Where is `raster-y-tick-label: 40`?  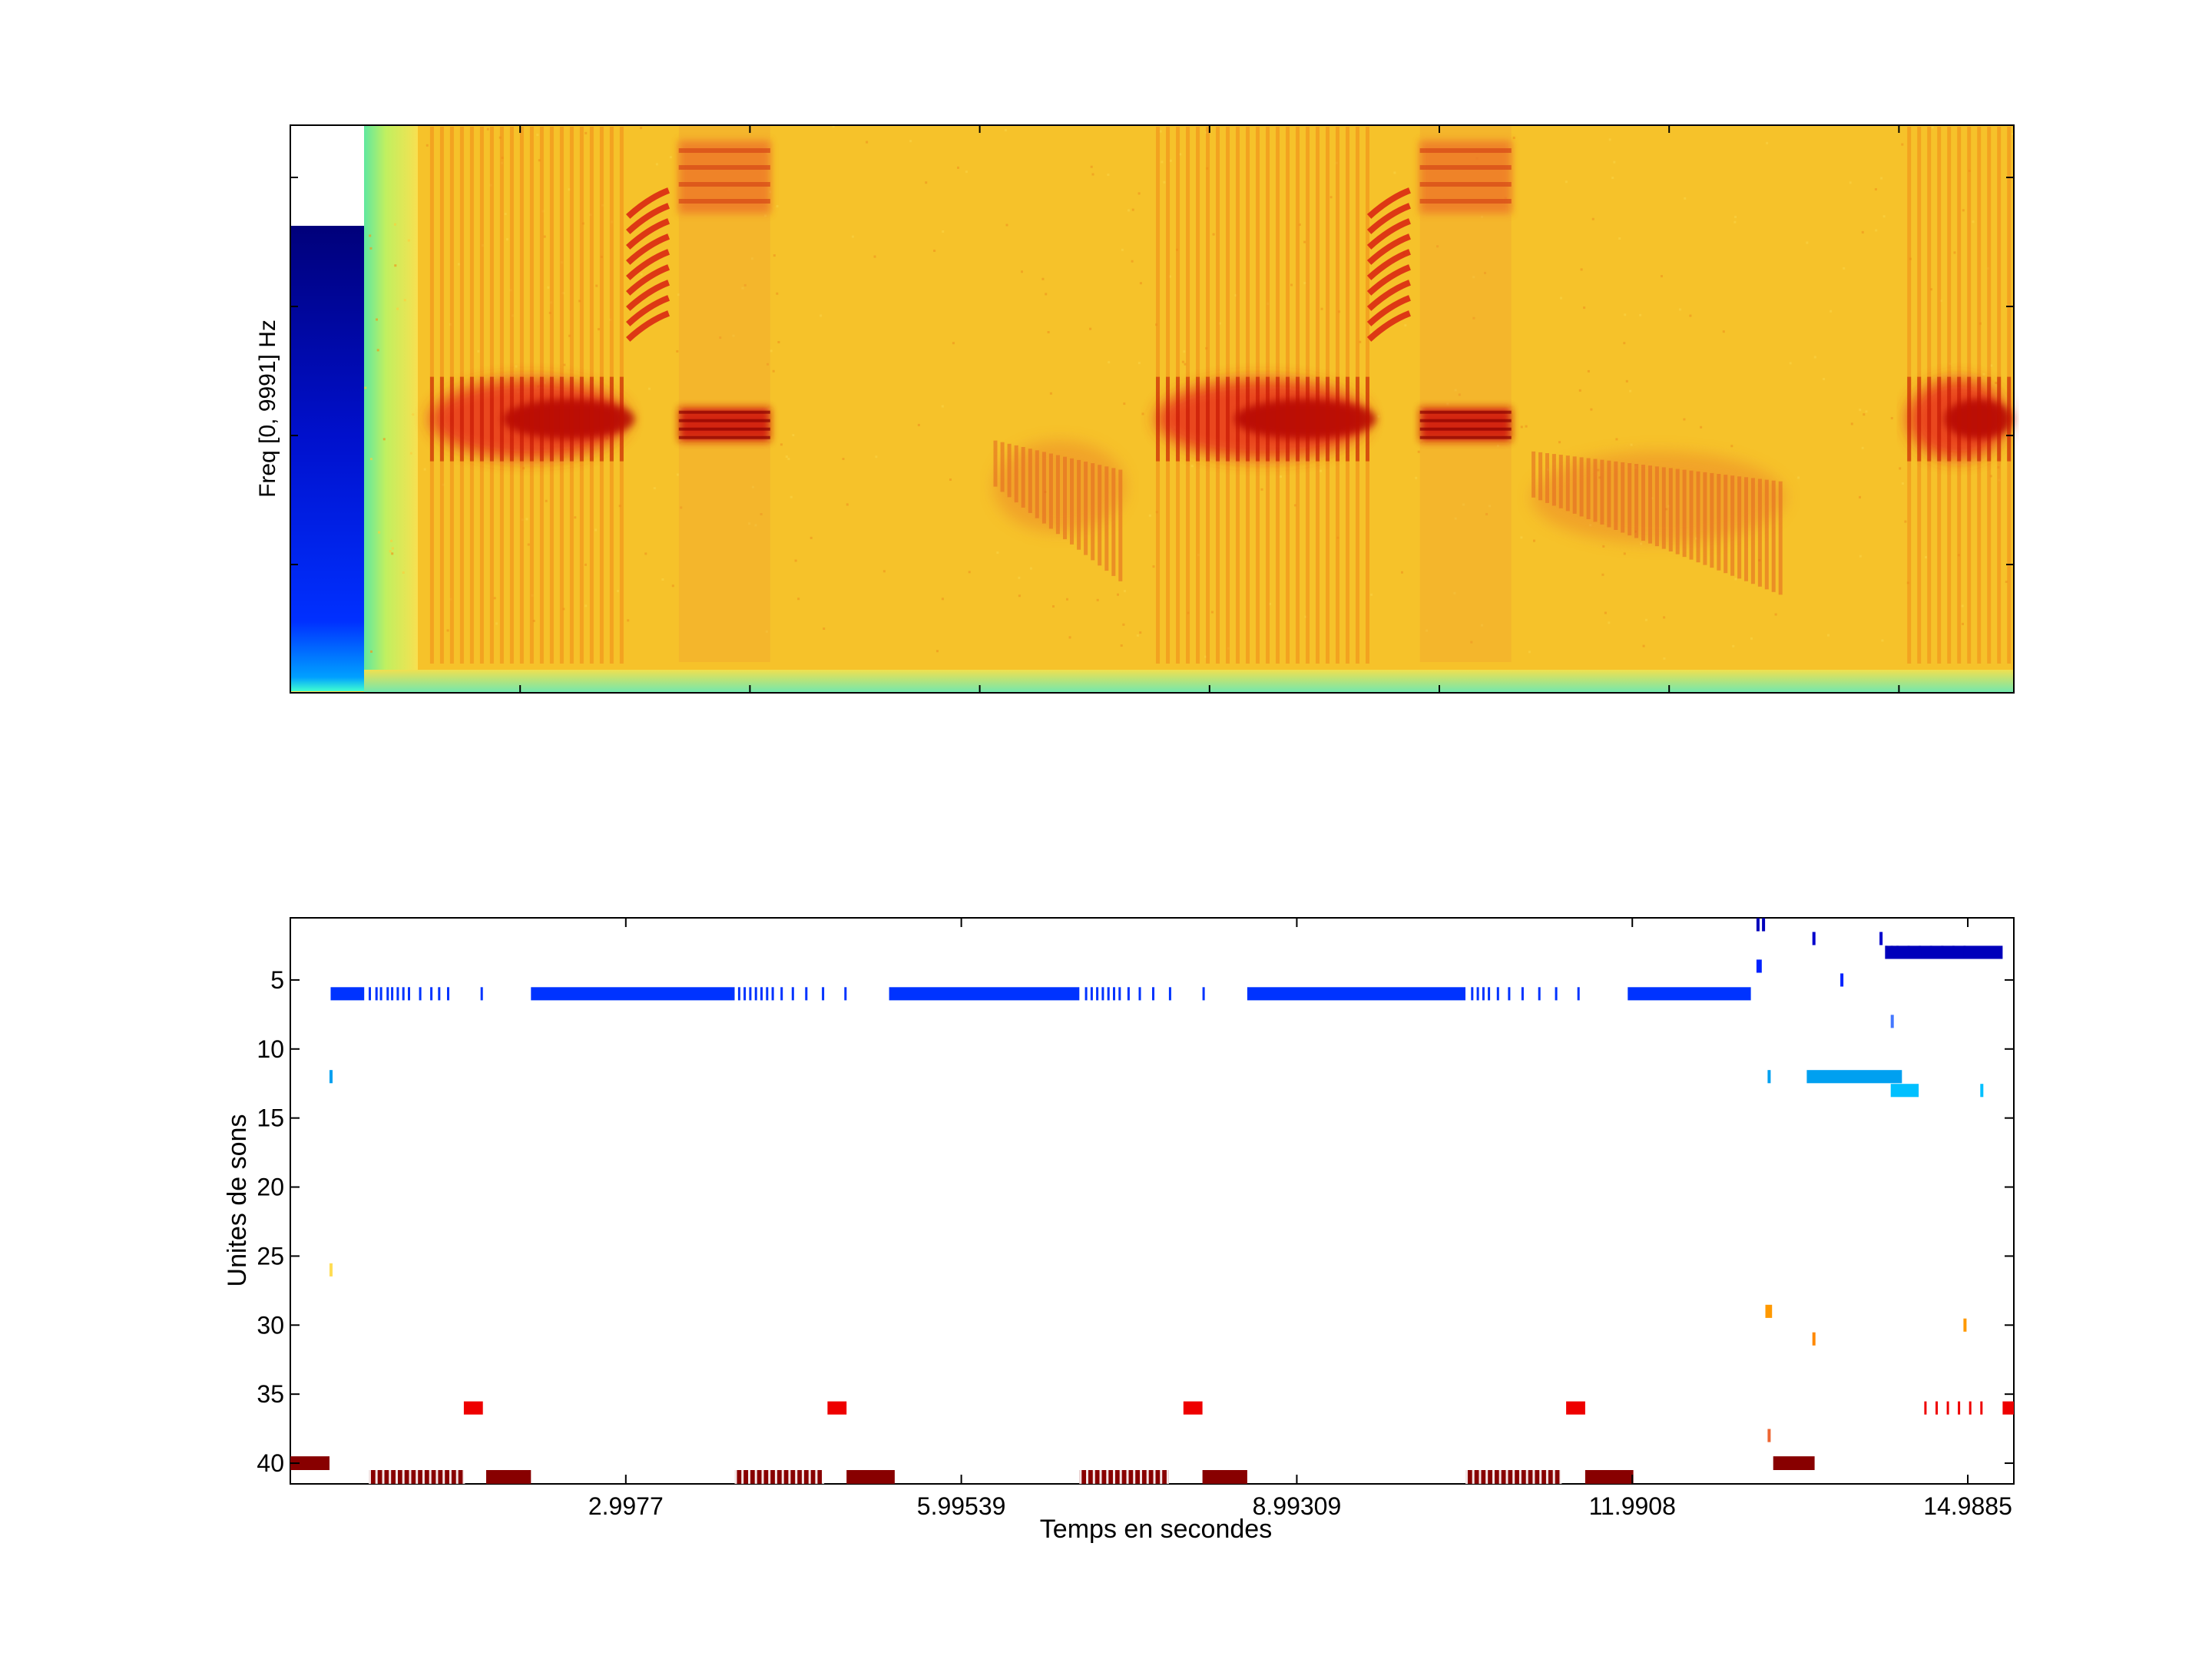 raster-y-tick-label: 40 is located at coordinates (270, 1463).